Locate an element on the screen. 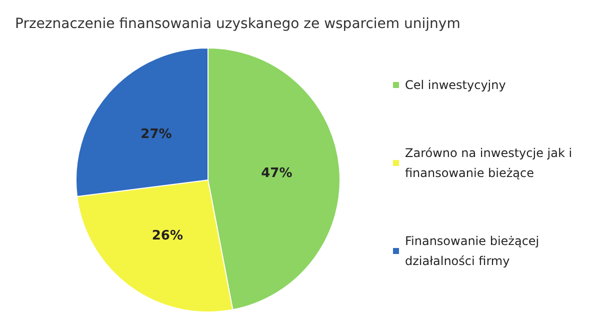 This screenshot has width=610, height=320. legend-label: Cel inwestycyjny is located at coordinates (455, 85).